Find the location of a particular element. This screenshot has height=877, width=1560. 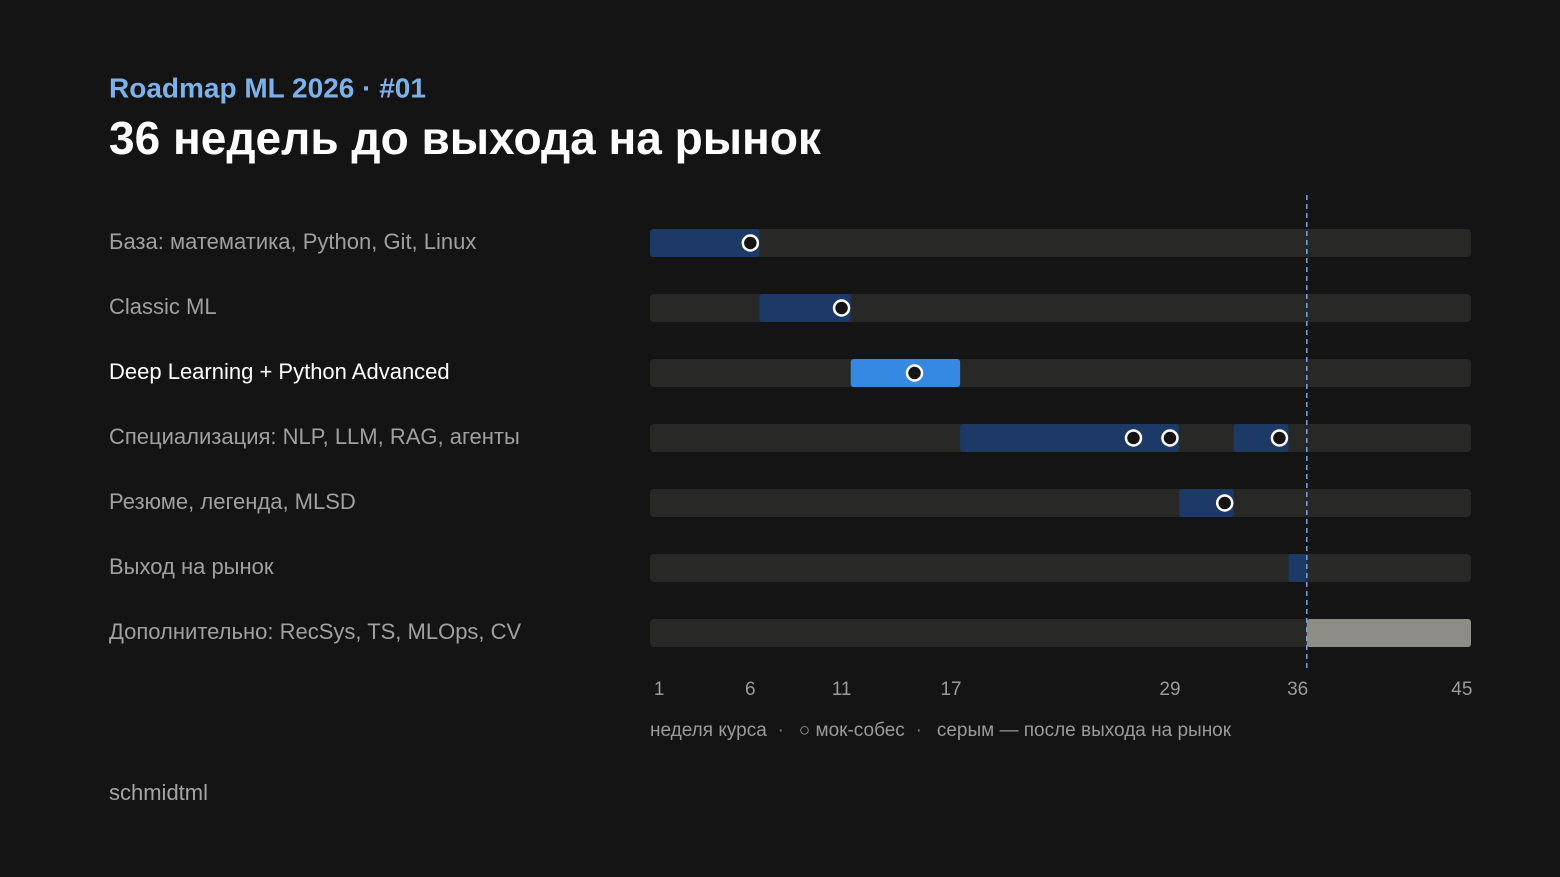

x-tick-label: 1 is located at coordinates (659, 689).